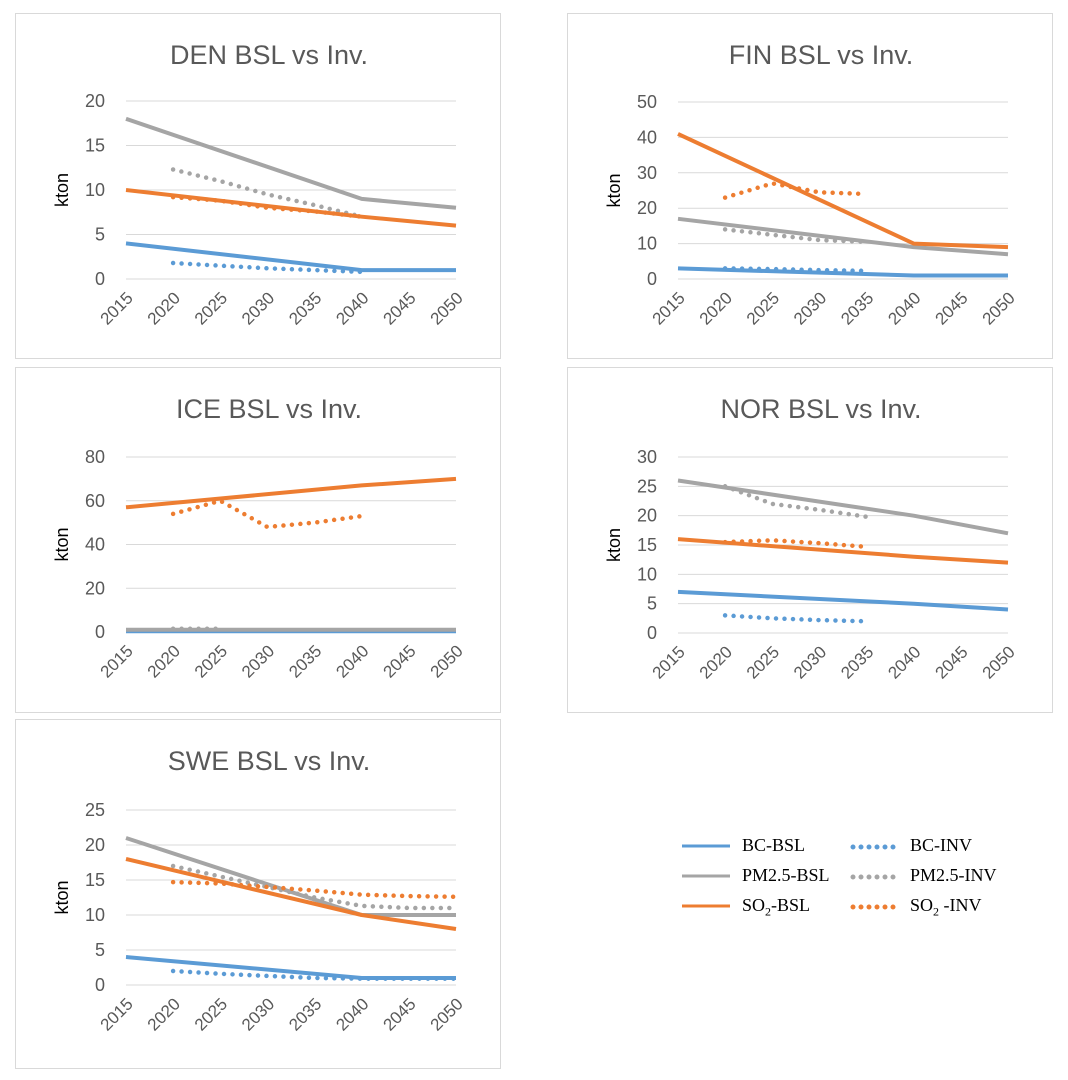 The height and width of the screenshot is (1080, 1068). I want to click on legend-label-so2-bsl: SO2-BSL, so click(776, 908).